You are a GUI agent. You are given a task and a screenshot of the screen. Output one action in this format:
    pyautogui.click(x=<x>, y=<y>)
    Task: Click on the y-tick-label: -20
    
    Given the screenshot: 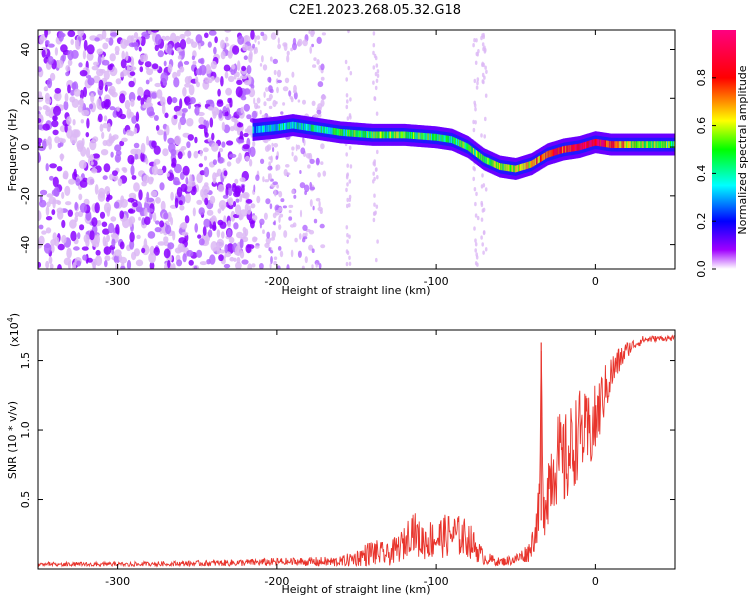 What is the action you would take?
    pyautogui.click(x=25, y=196)
    